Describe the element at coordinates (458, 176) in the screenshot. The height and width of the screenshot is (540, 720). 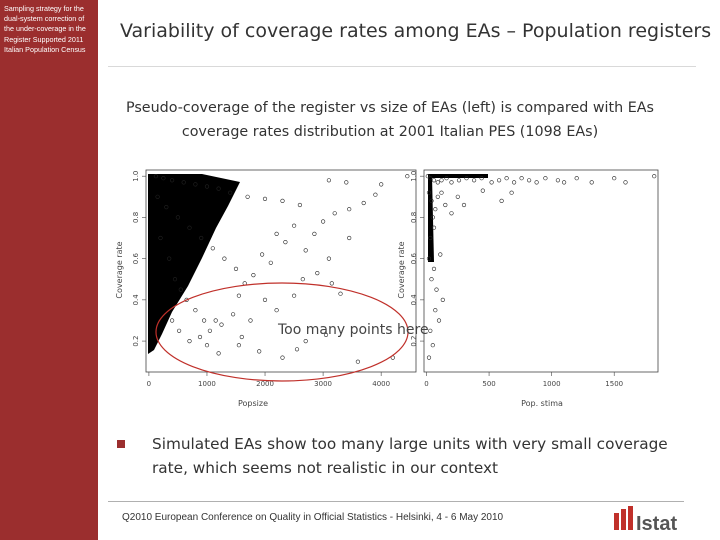
I see `dense-point-band` at that location.